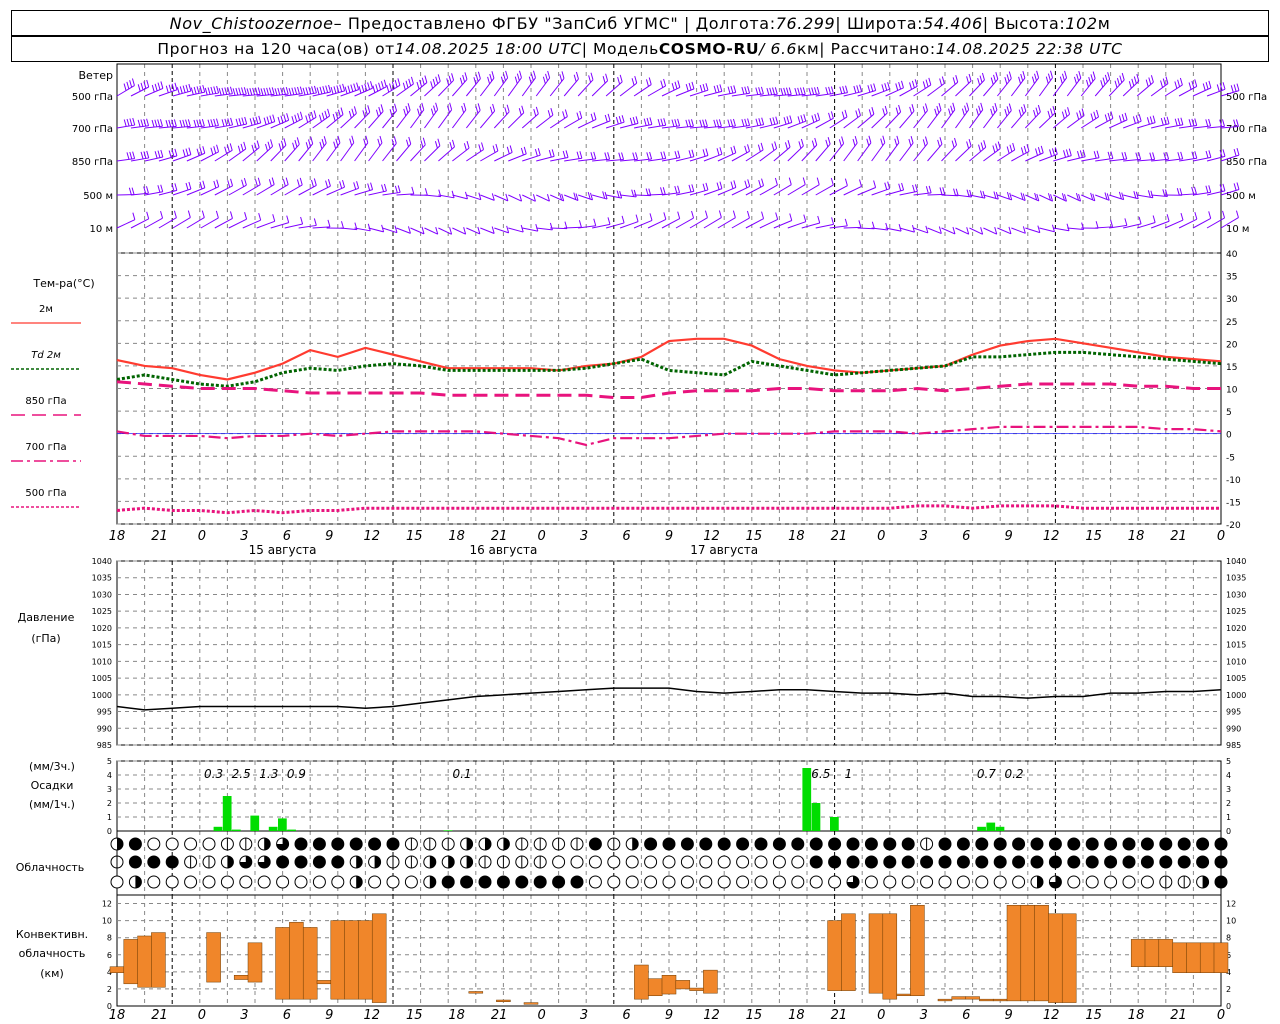  Describe the element at coordinates (724, 550) in the screenshot. I see `day-label: 17 августа` at that location.